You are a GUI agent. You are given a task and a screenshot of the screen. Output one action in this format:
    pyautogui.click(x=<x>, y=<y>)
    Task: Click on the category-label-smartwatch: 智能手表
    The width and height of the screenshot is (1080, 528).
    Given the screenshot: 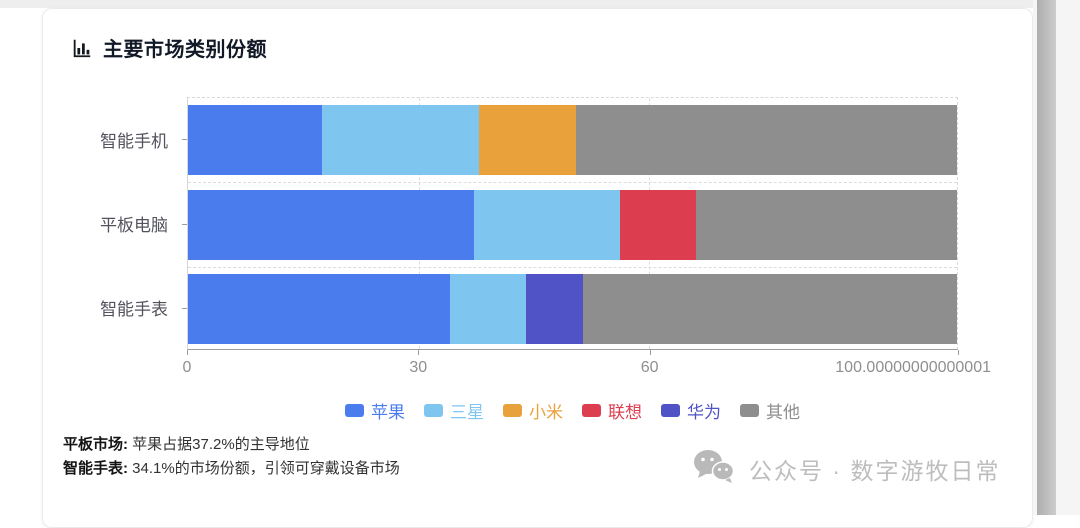 What is the action you would take?
    pyautogui.click(x=134, y=310)
    